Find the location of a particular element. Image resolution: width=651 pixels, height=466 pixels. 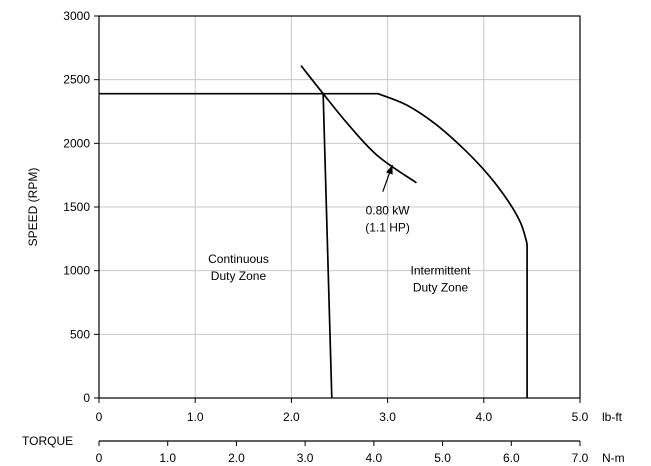

y-tick-label-4: 2000 is located at coordinates (76, 143).